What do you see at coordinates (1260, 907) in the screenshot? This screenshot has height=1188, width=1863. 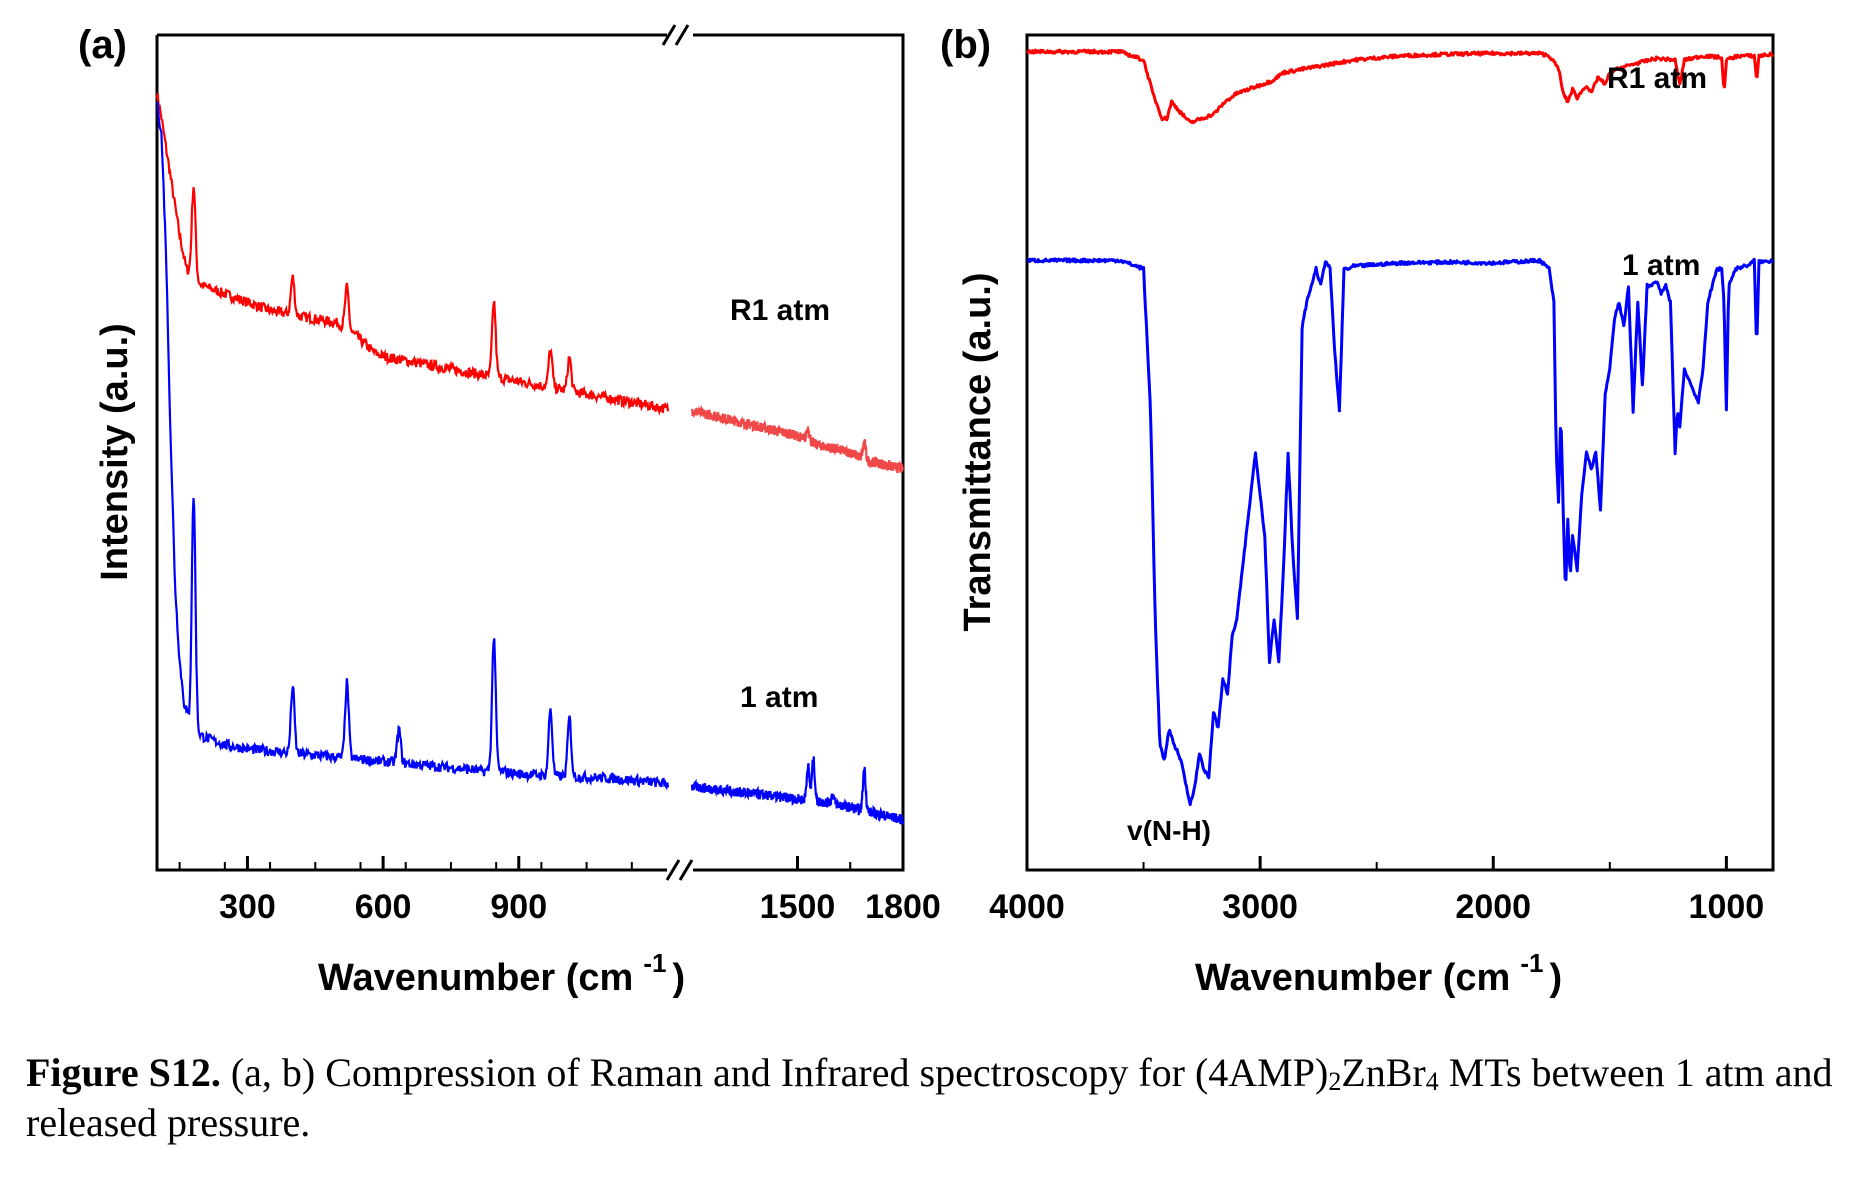 I see `panel-b-xtick-label-3000: 3000` at bounding box center [1260, 907].